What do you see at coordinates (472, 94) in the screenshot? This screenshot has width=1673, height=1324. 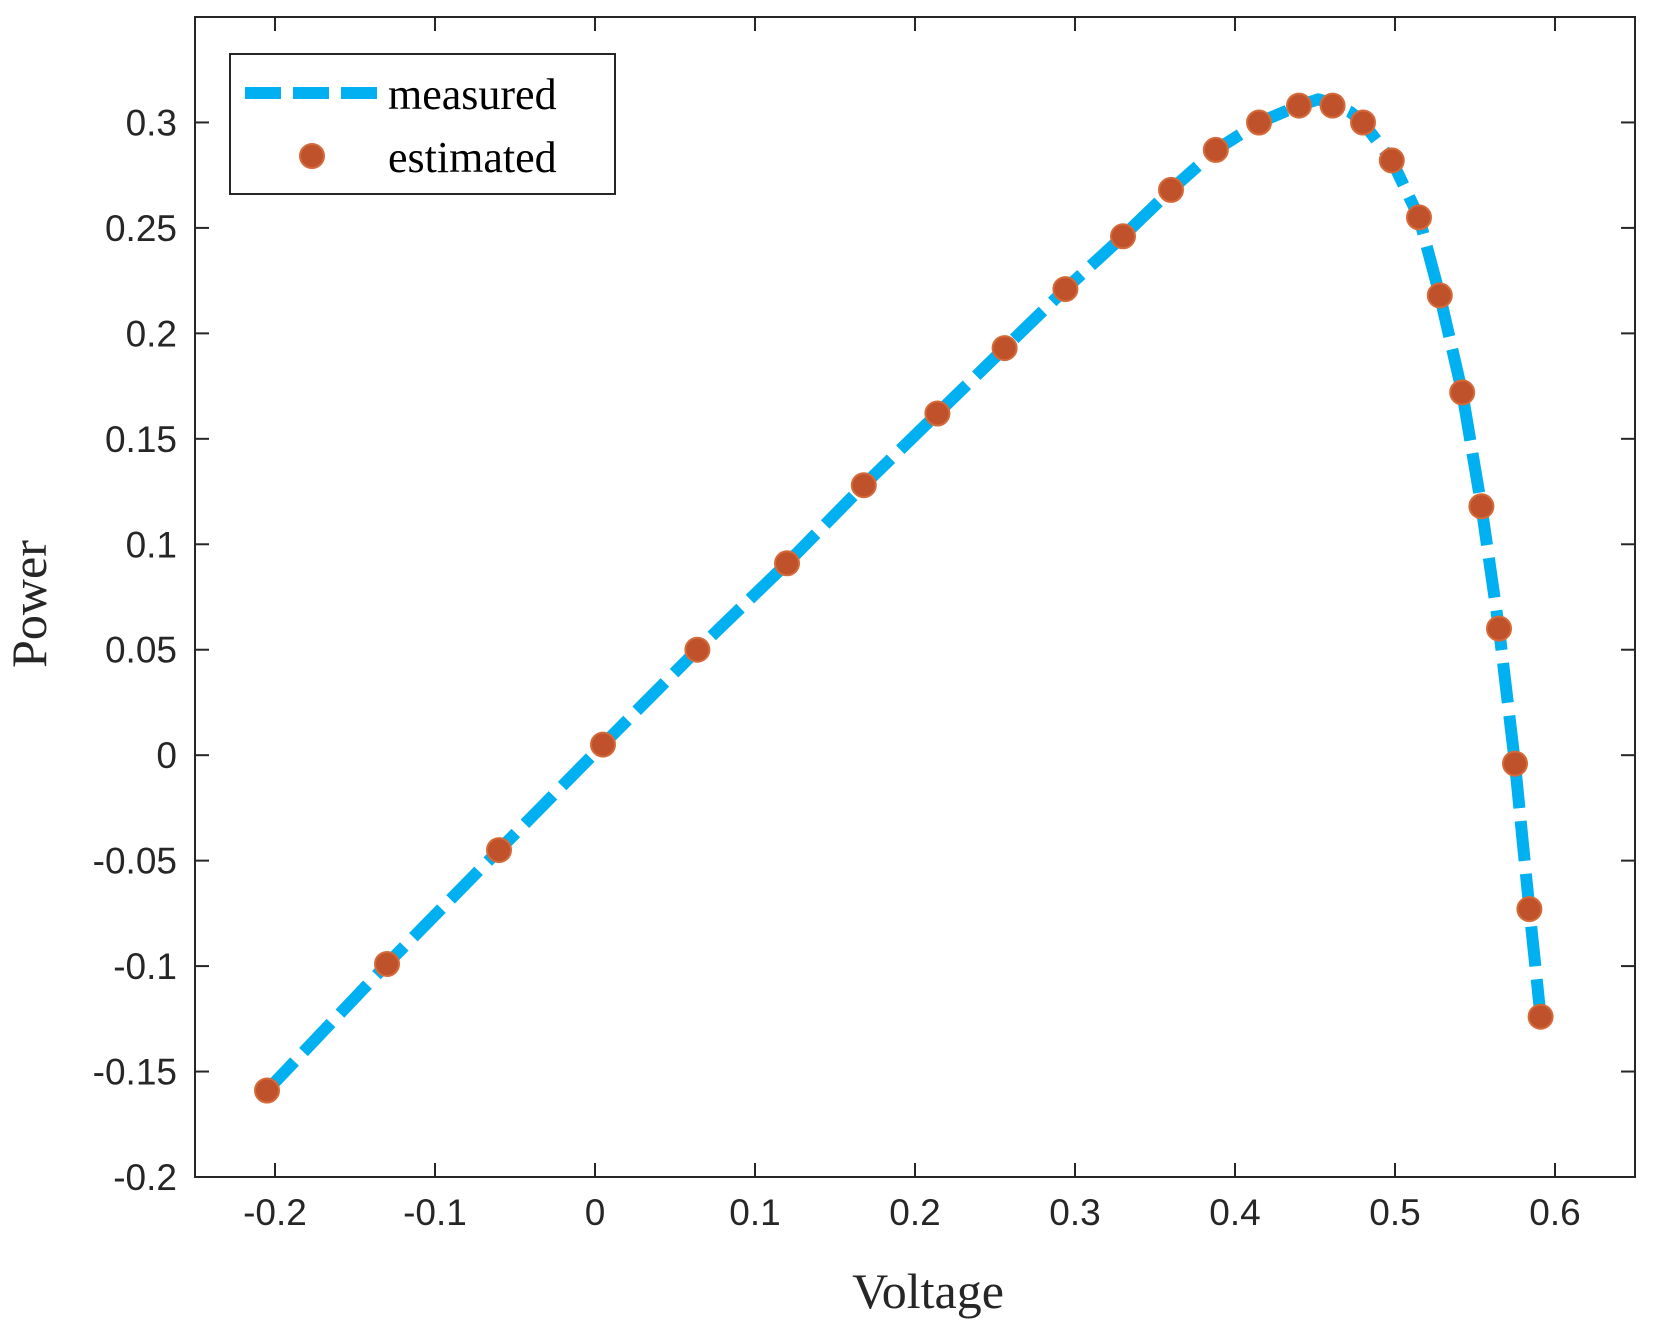 I see `legend-measured-label: measured` at bounding box center [472, 94].